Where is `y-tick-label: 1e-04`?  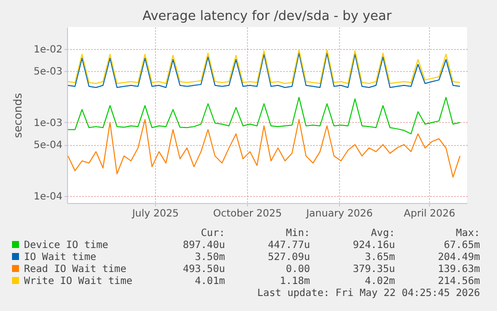 y-tick-label: 1e-04 is located at coordinates (48, 196).